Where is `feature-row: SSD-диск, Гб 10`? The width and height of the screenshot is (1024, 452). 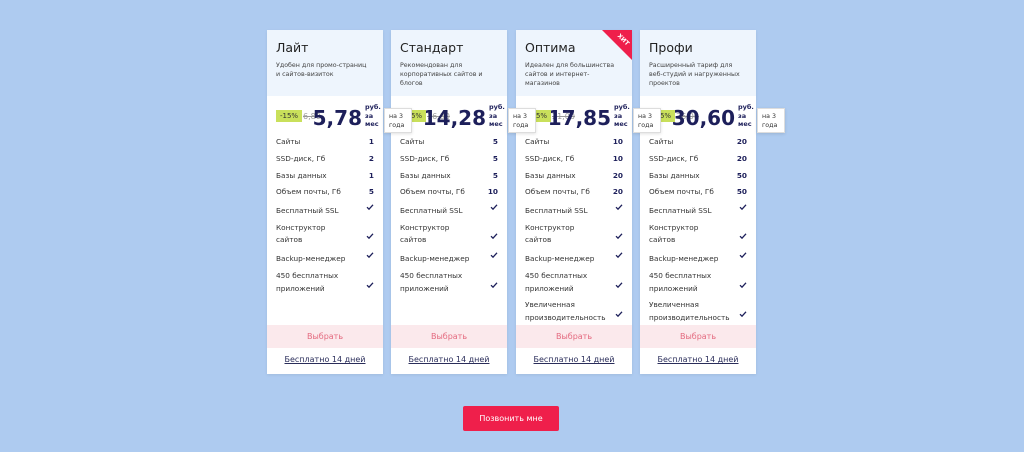
feature-row: SSD-диск, Гб 10 is located at coordinates (574, 159).